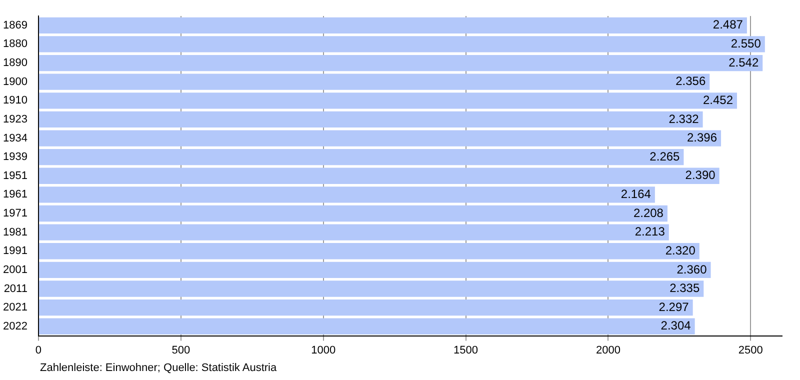 This screenshot has height=380, width=800. Describe the element at coordinates (676, 325) in the screenshot. I see `data-label: 2.304` at that location.